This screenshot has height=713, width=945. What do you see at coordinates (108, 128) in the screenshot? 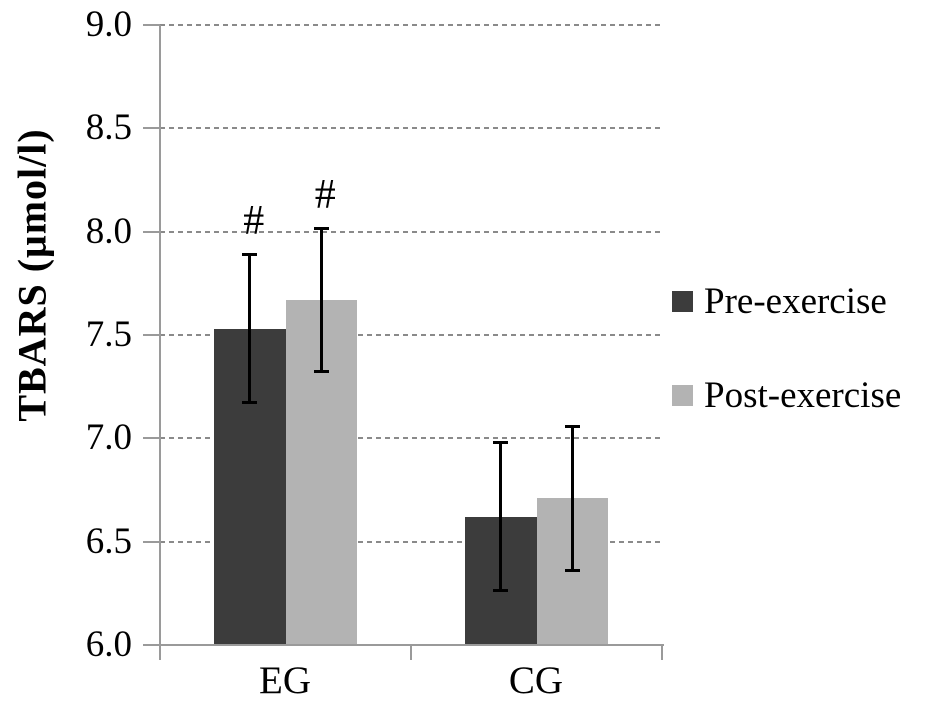
I see `y-tick-label: 8.5` at bounding box center [108, 128].